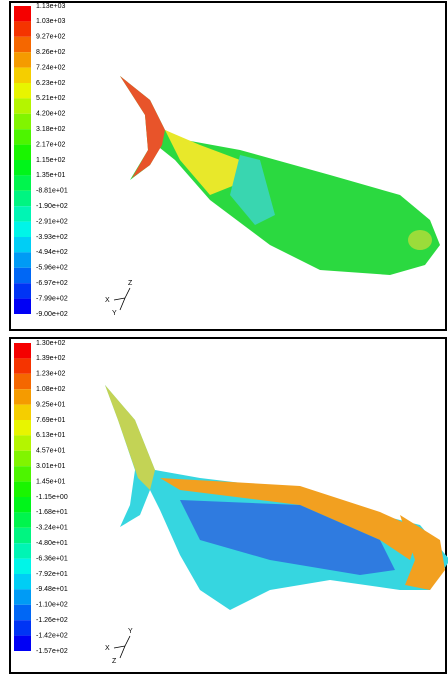 The image size is (448, 675). What do you see at coordinates (50, 389) in the screenshot?
I see `legend-label: 1.08e+02` at bounding box center [50, 389].